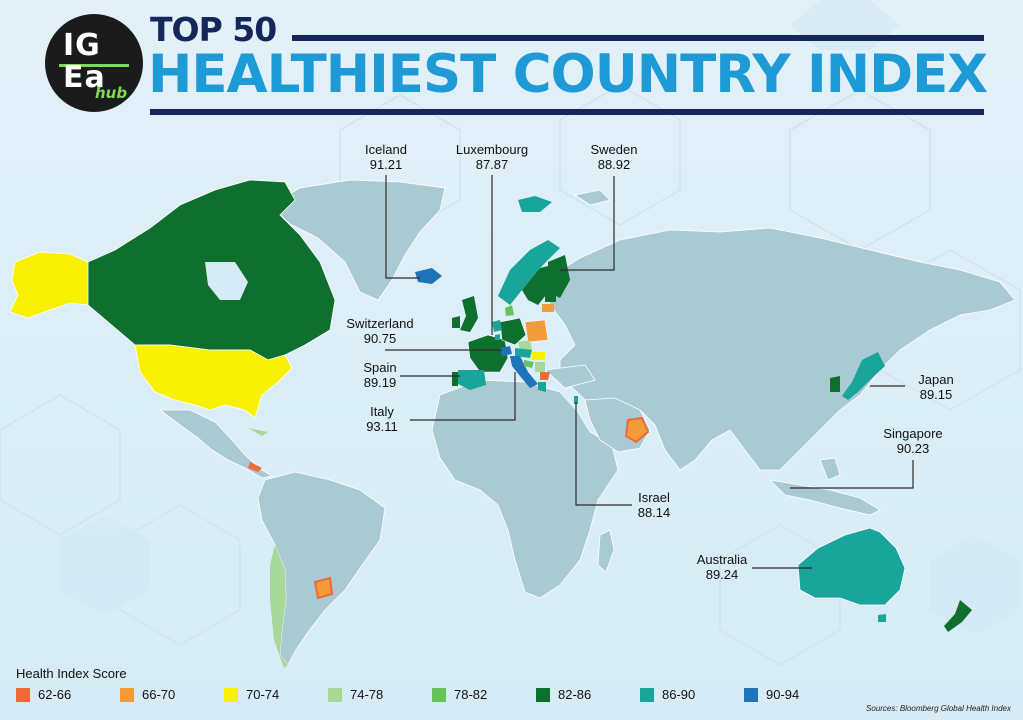  What do you see at coordinates (523, 353) in the screenshot?
I see `country-austria` at bounding box center [523, 353].